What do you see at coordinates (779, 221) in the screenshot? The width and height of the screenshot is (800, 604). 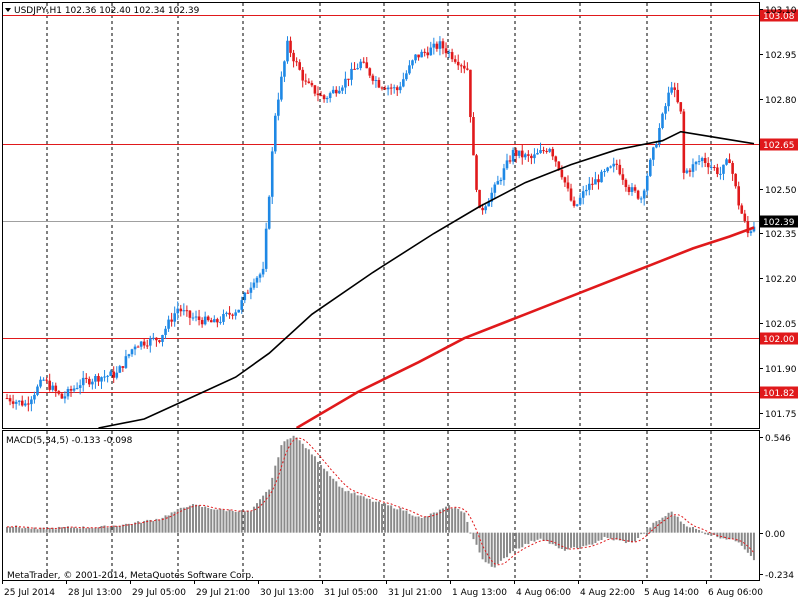 I see `current-price-box` at bounding box center [779, 221].